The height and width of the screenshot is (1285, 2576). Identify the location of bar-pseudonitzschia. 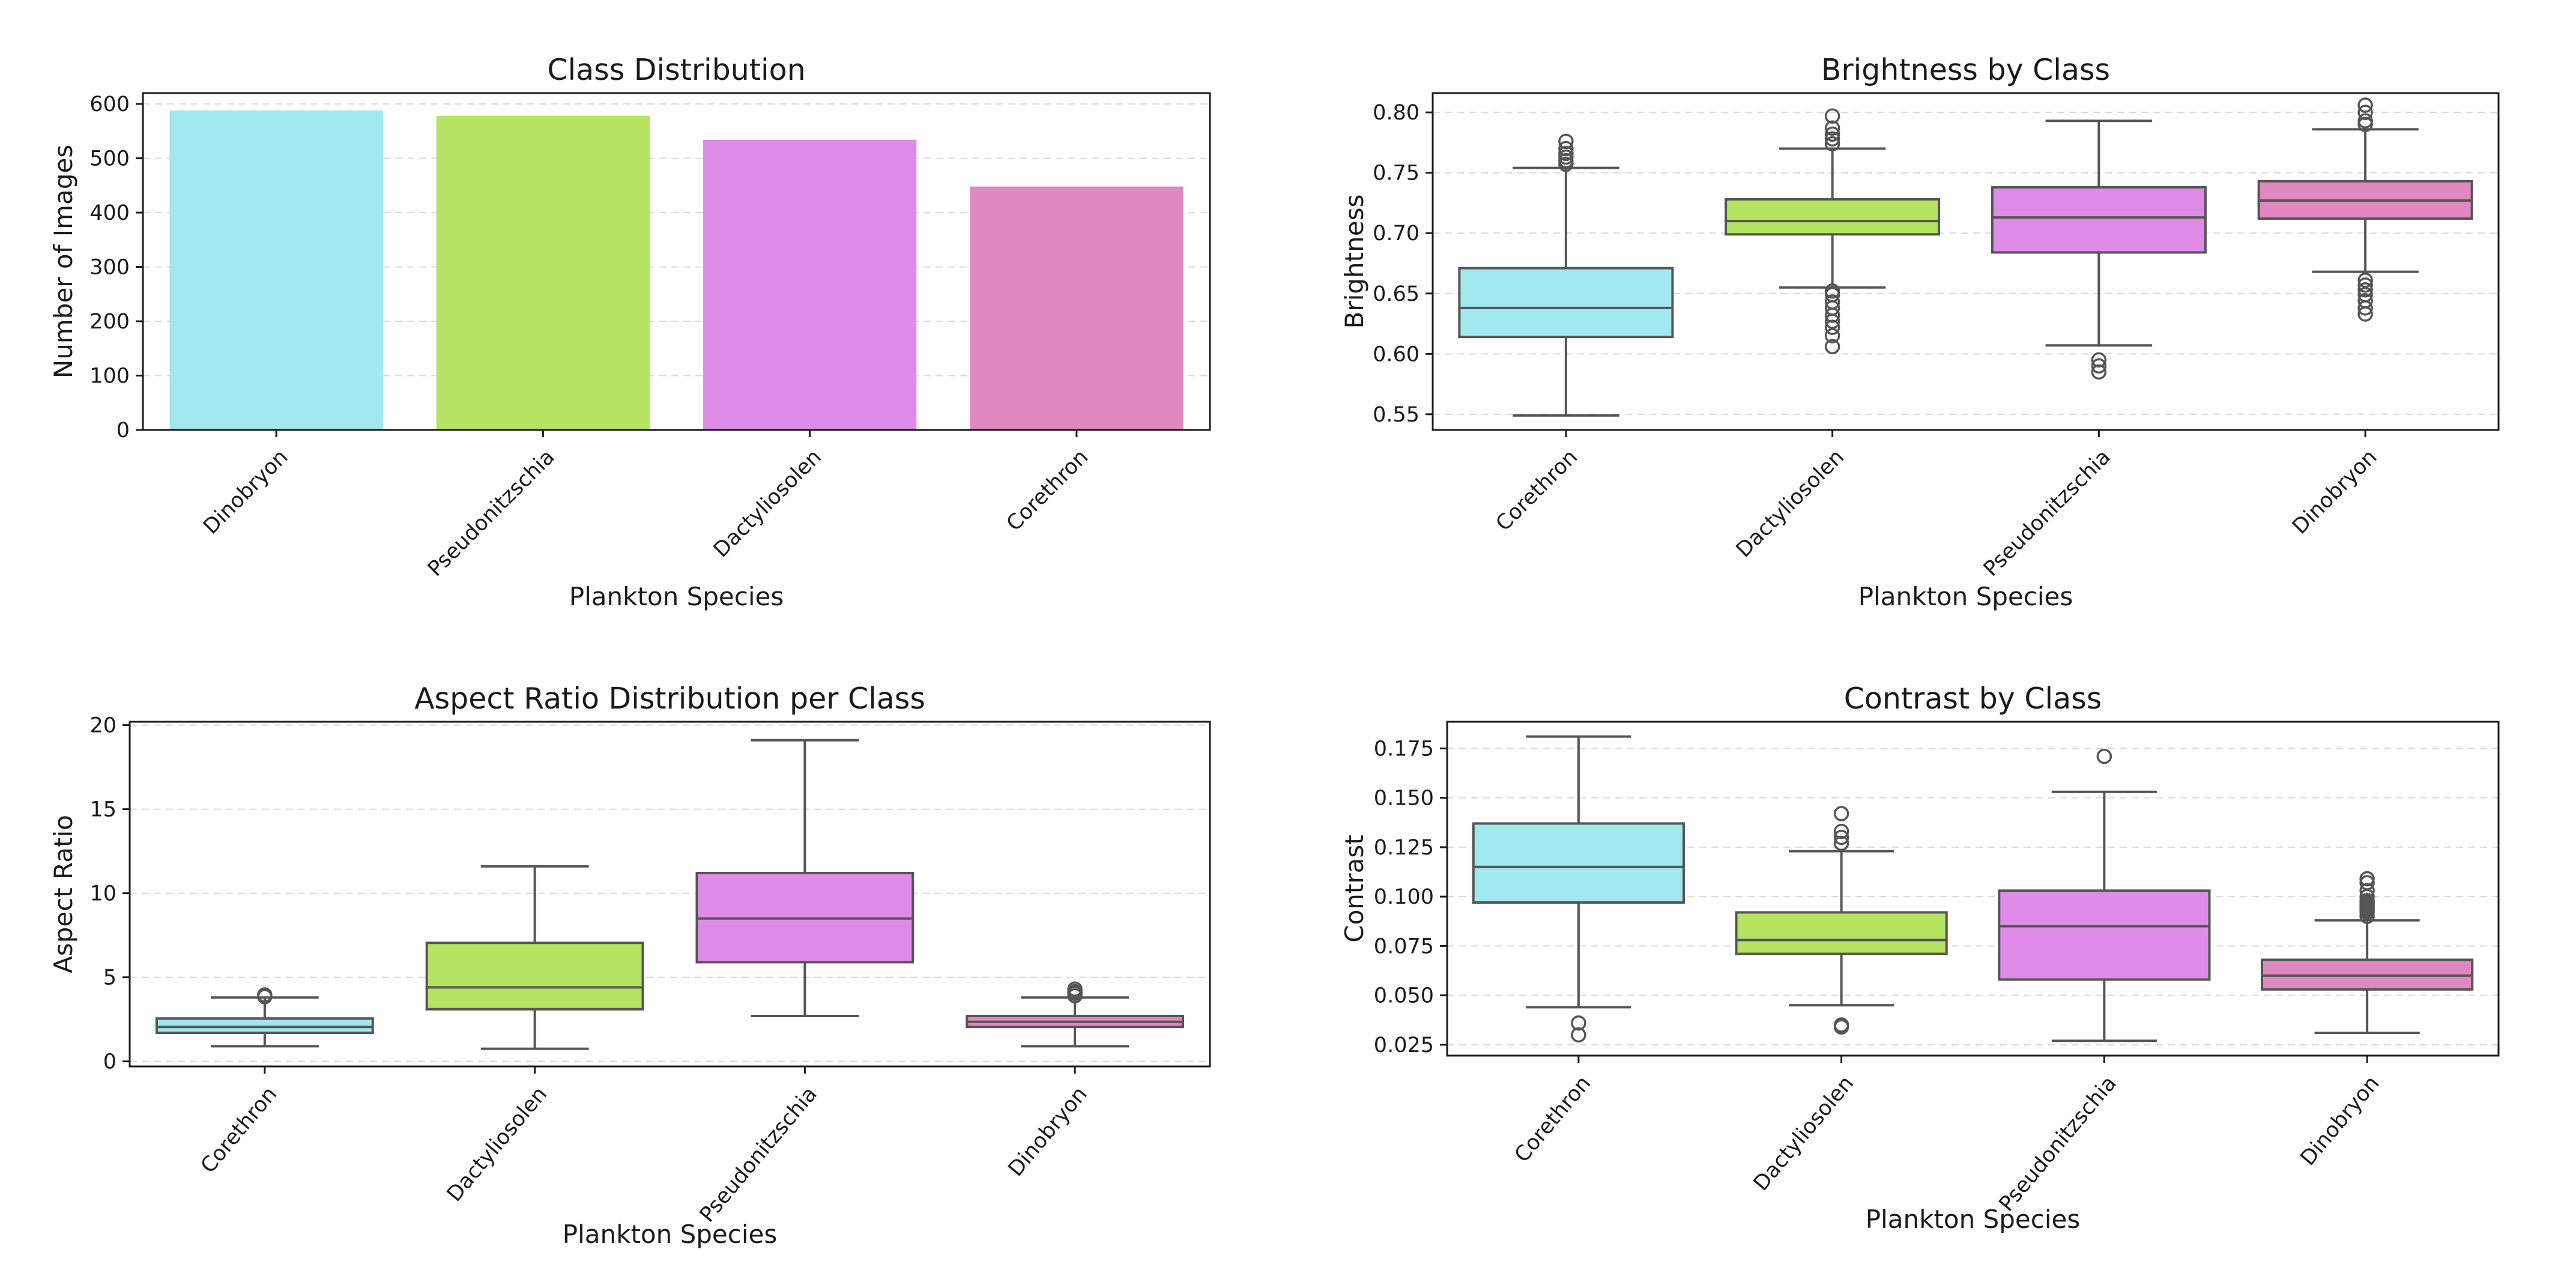
(543, 273).